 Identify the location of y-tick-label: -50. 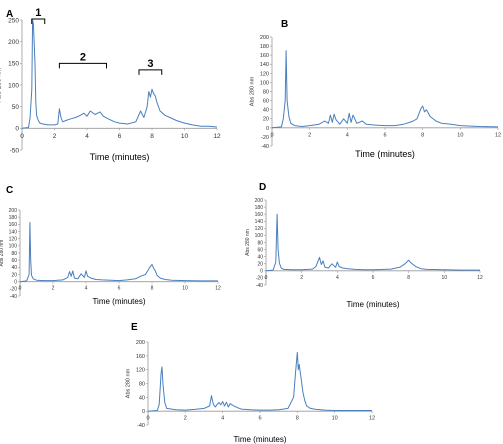
(15, 150).